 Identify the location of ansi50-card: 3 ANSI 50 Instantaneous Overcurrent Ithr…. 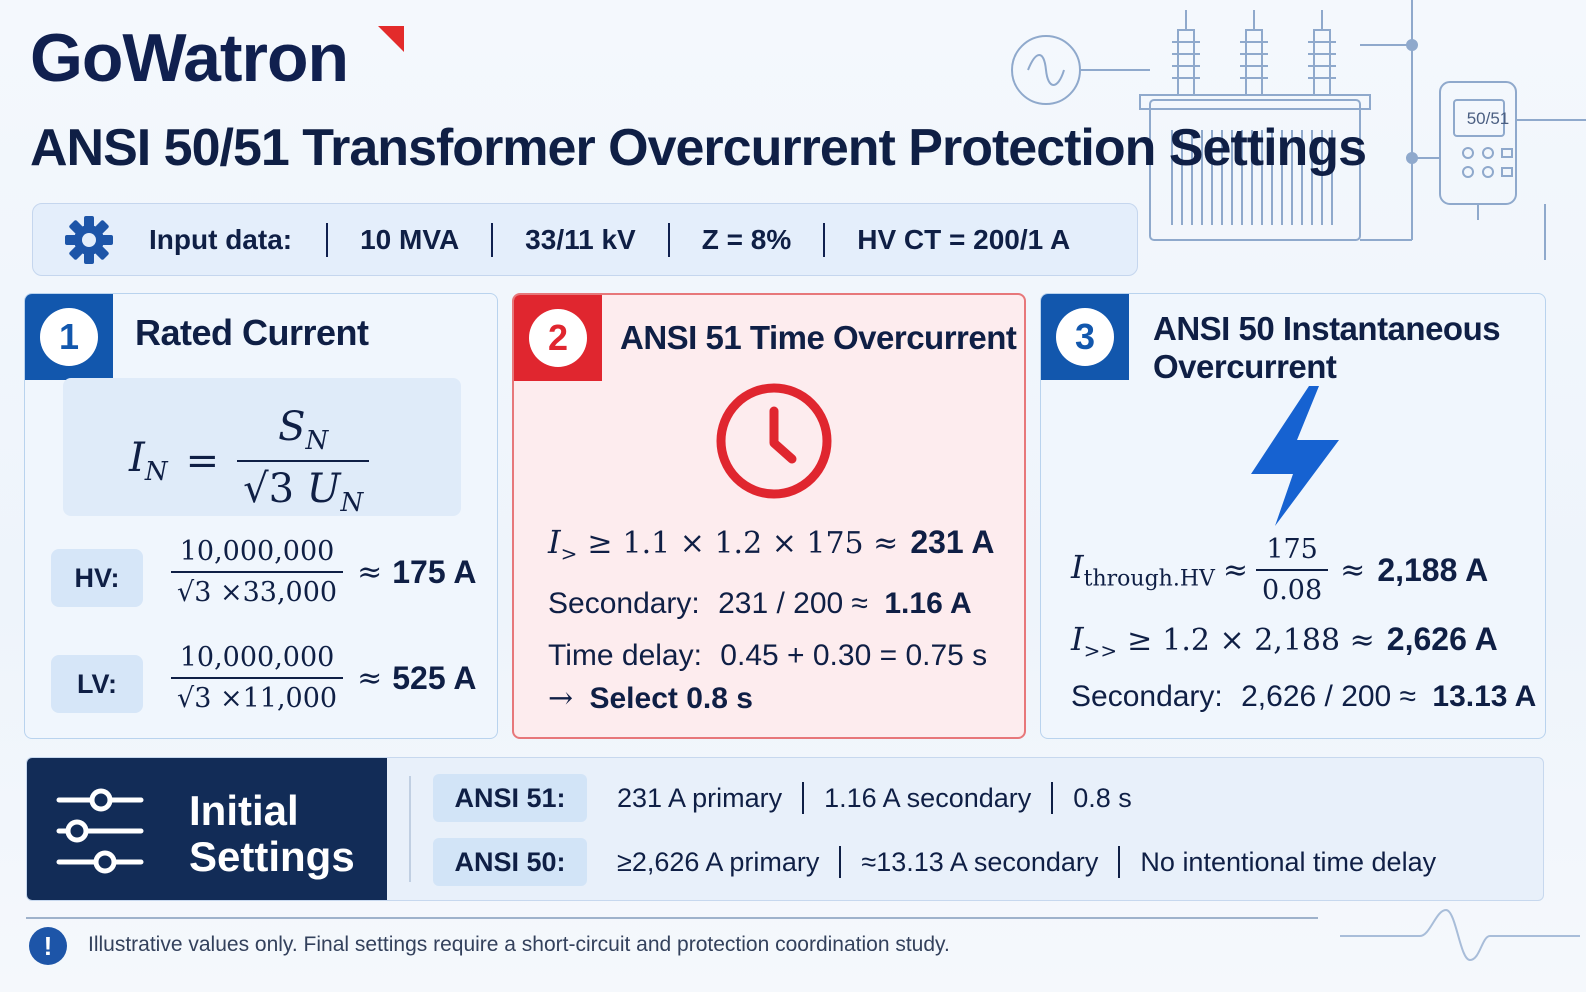
(1293, 516).